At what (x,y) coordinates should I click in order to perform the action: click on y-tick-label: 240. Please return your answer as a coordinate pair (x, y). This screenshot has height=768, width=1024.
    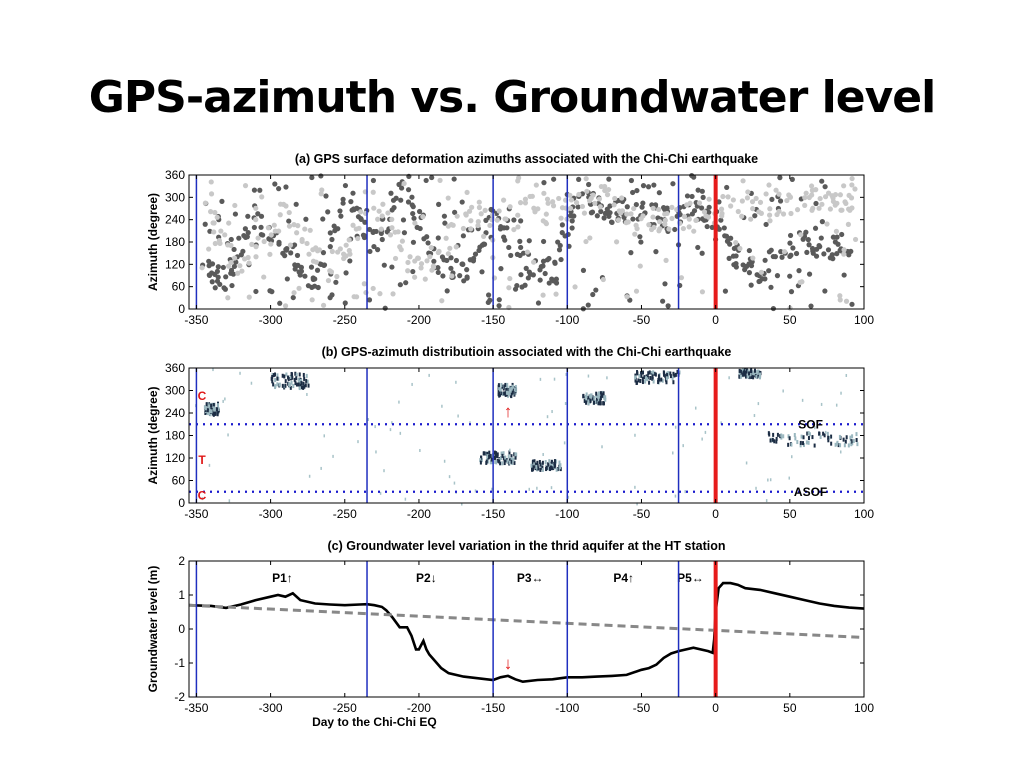
    Looking at the image, I should click on (175, 220).